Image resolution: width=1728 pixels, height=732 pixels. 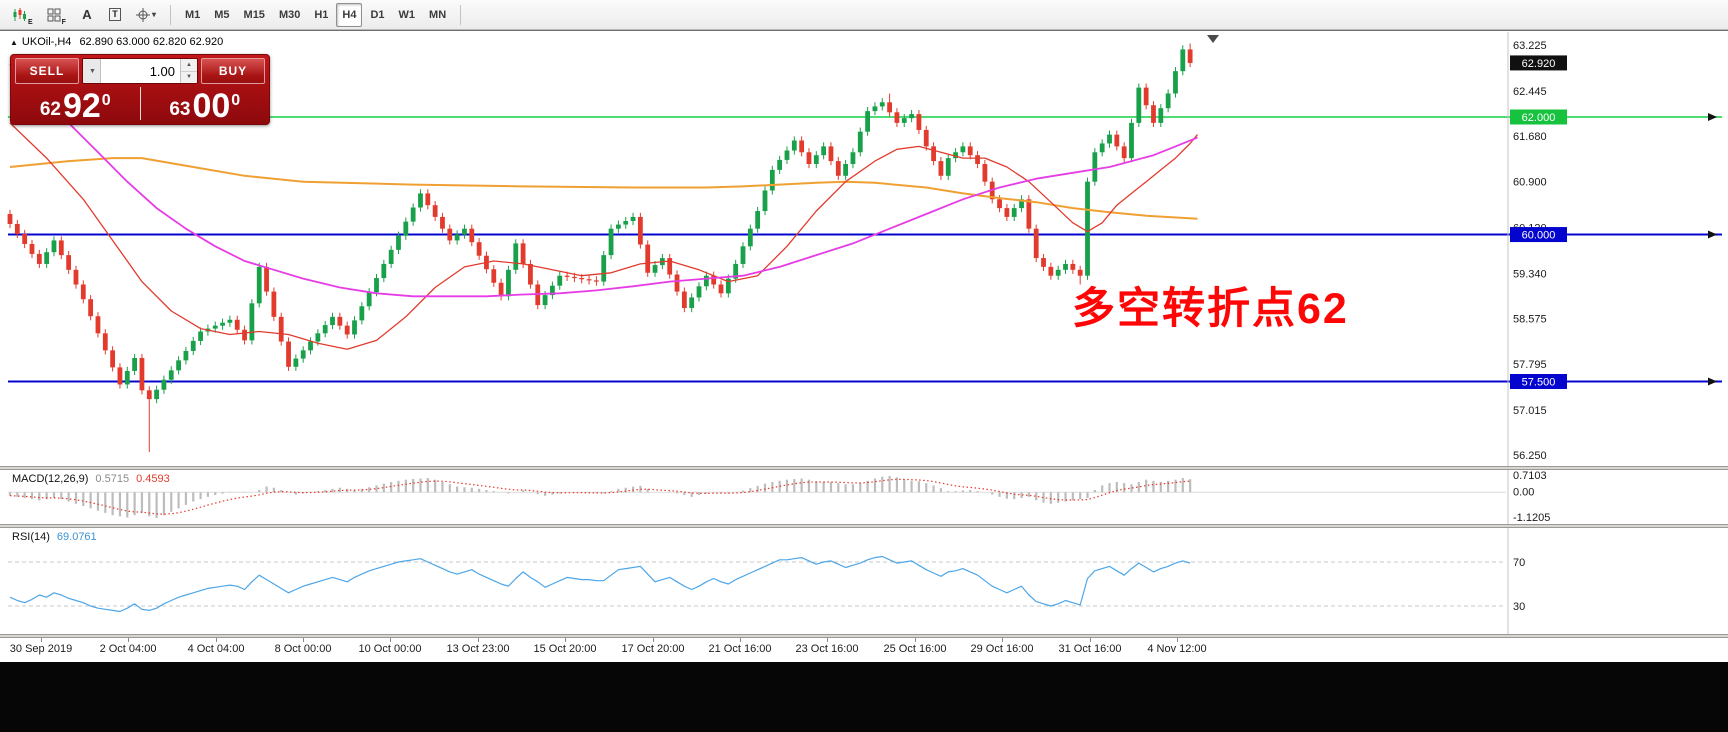 I want to click on sell-price-display: 62 92 0, so click(x=75, y=106).